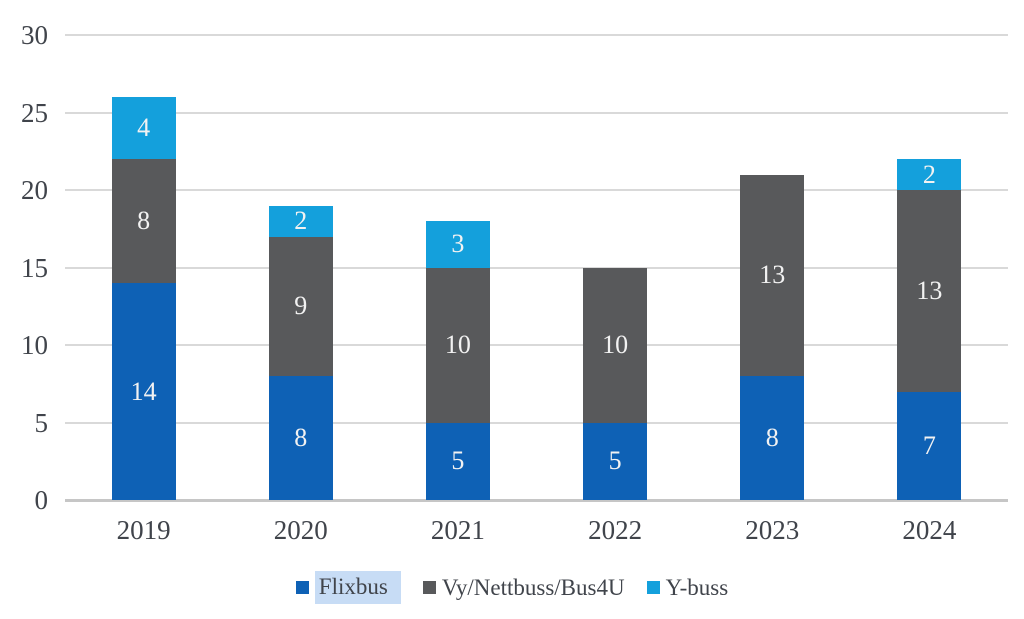  What do you see at coordinates (457, 530) in the screenshot?
I see `x-tick-label-2021: 2021` at bounding box center [457, 530].